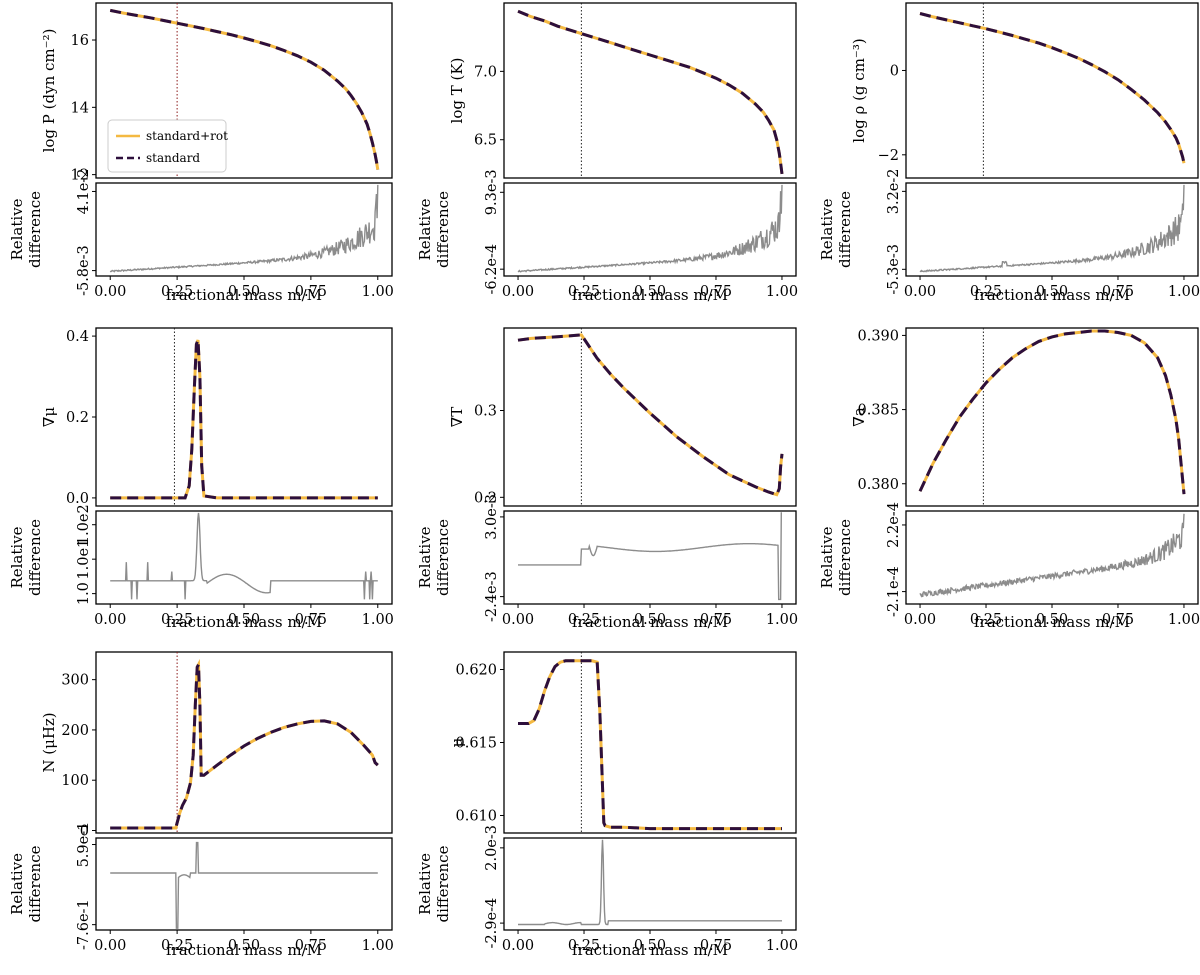  Describe the element at coordinates (492, 923) in the screenshot. I see `diff-y-tick-label: -2.9e-4` at that location.